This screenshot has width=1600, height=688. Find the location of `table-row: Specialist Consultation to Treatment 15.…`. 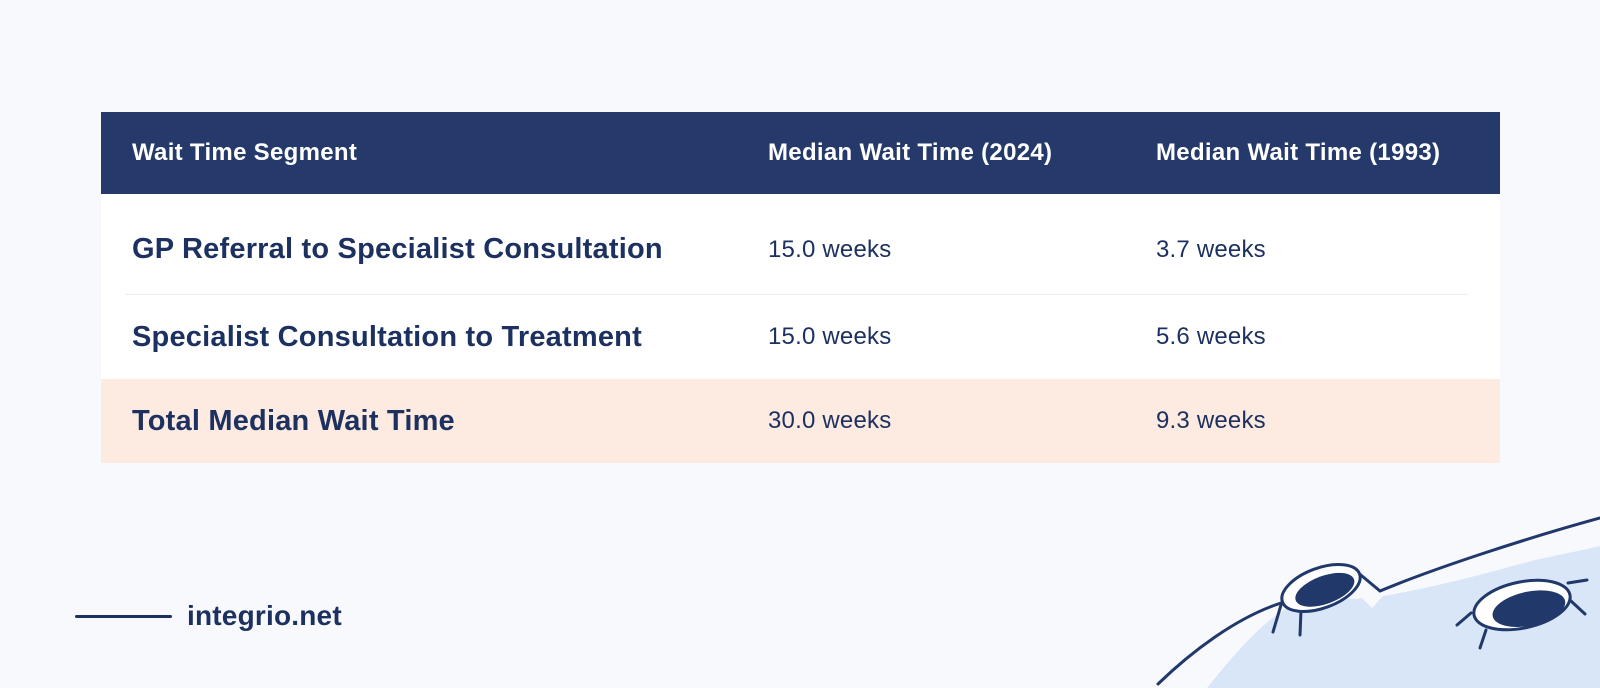

table-row: Specialist Consultation to Treatment 15.… is located at coordinates (800, 337).